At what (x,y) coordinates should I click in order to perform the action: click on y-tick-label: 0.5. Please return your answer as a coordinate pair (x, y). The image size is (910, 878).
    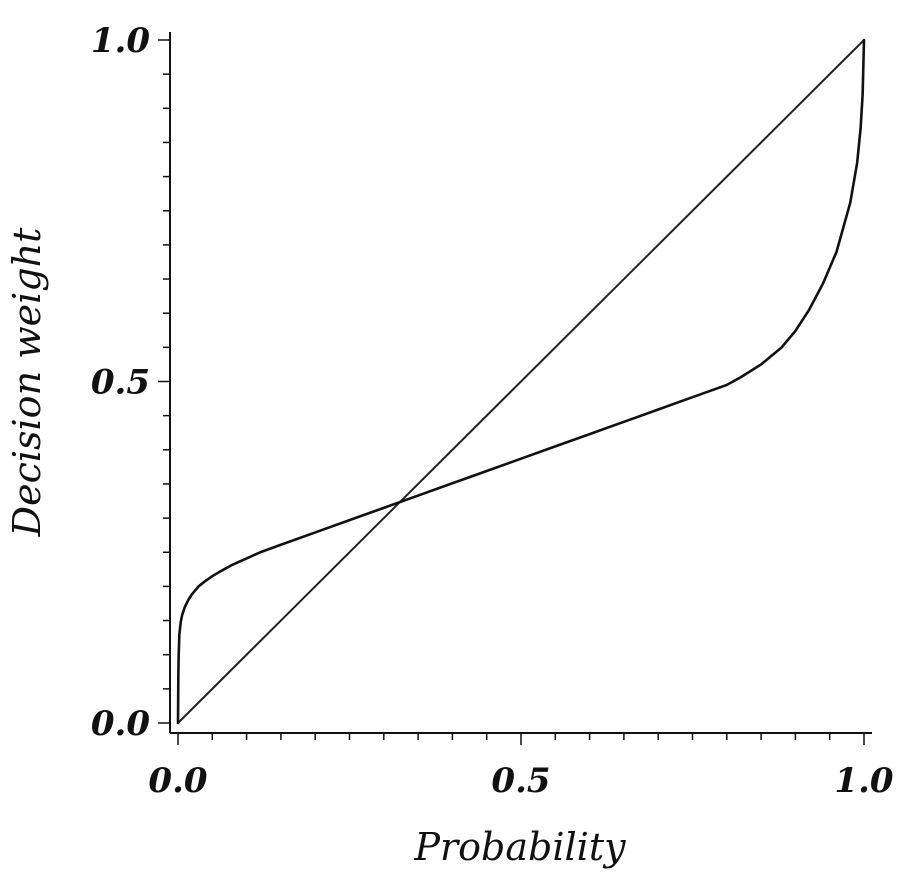
    Looking at the image, I should click on (120, 383).